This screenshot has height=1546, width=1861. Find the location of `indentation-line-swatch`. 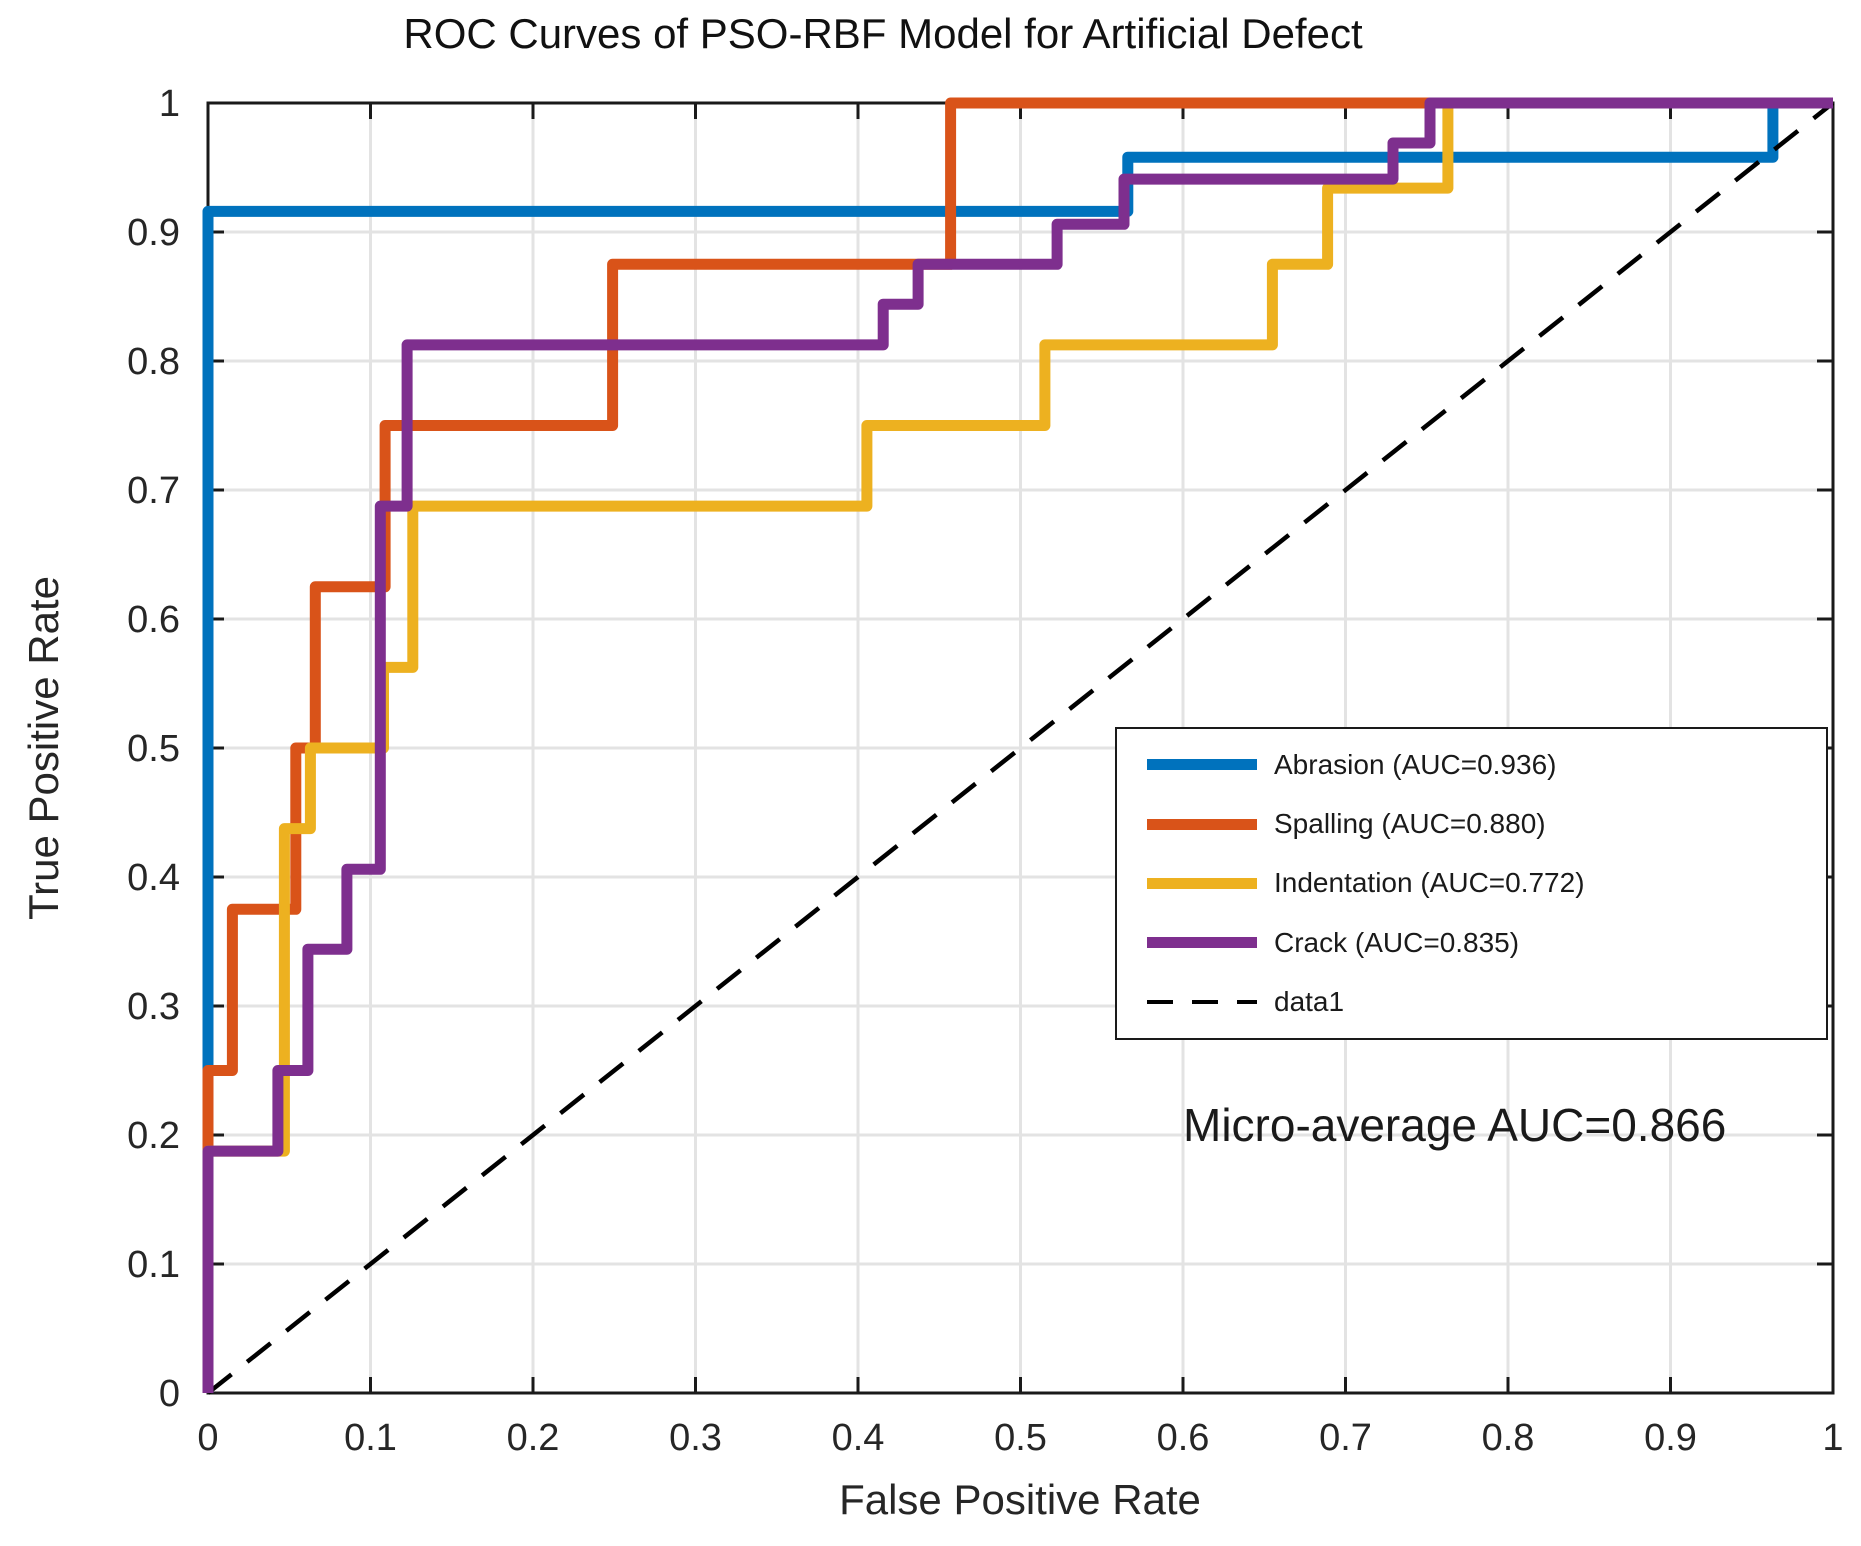

indentation-line-swatch is located at coordinates (1202, 883).